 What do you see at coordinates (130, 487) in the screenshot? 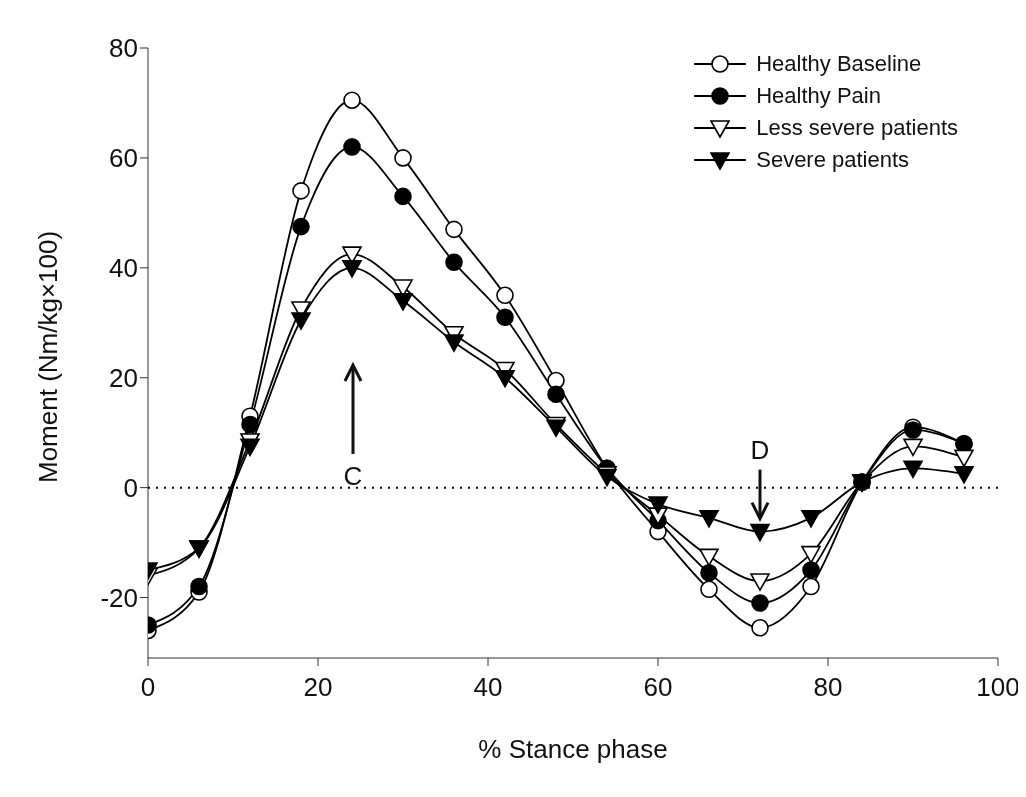
I see `y-tick-label: 0` at bounding box center [130, 487].